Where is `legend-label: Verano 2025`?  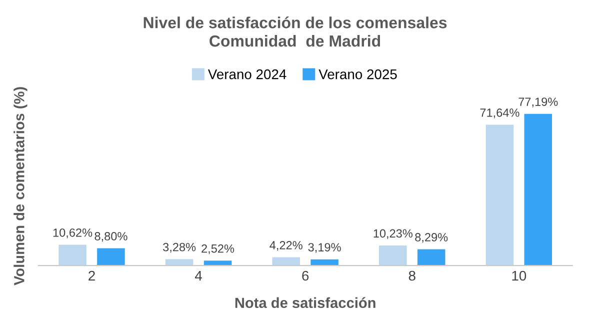 legend-label: Verano 2025 is located at coordinates (357, 74).